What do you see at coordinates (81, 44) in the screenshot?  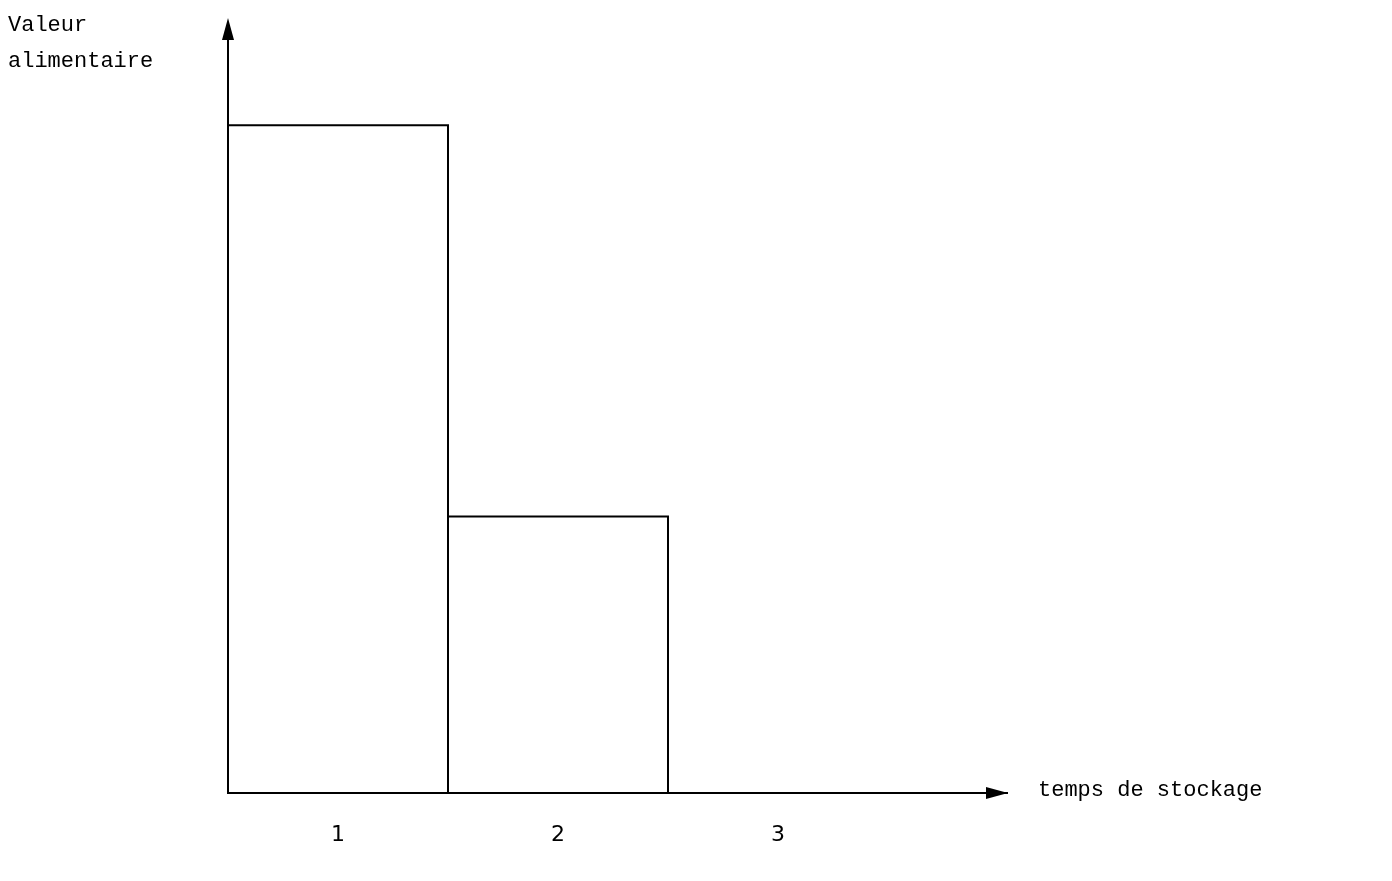 I see `y-axis-title: Valeur alimentaire` at bounding box center [81, 44].